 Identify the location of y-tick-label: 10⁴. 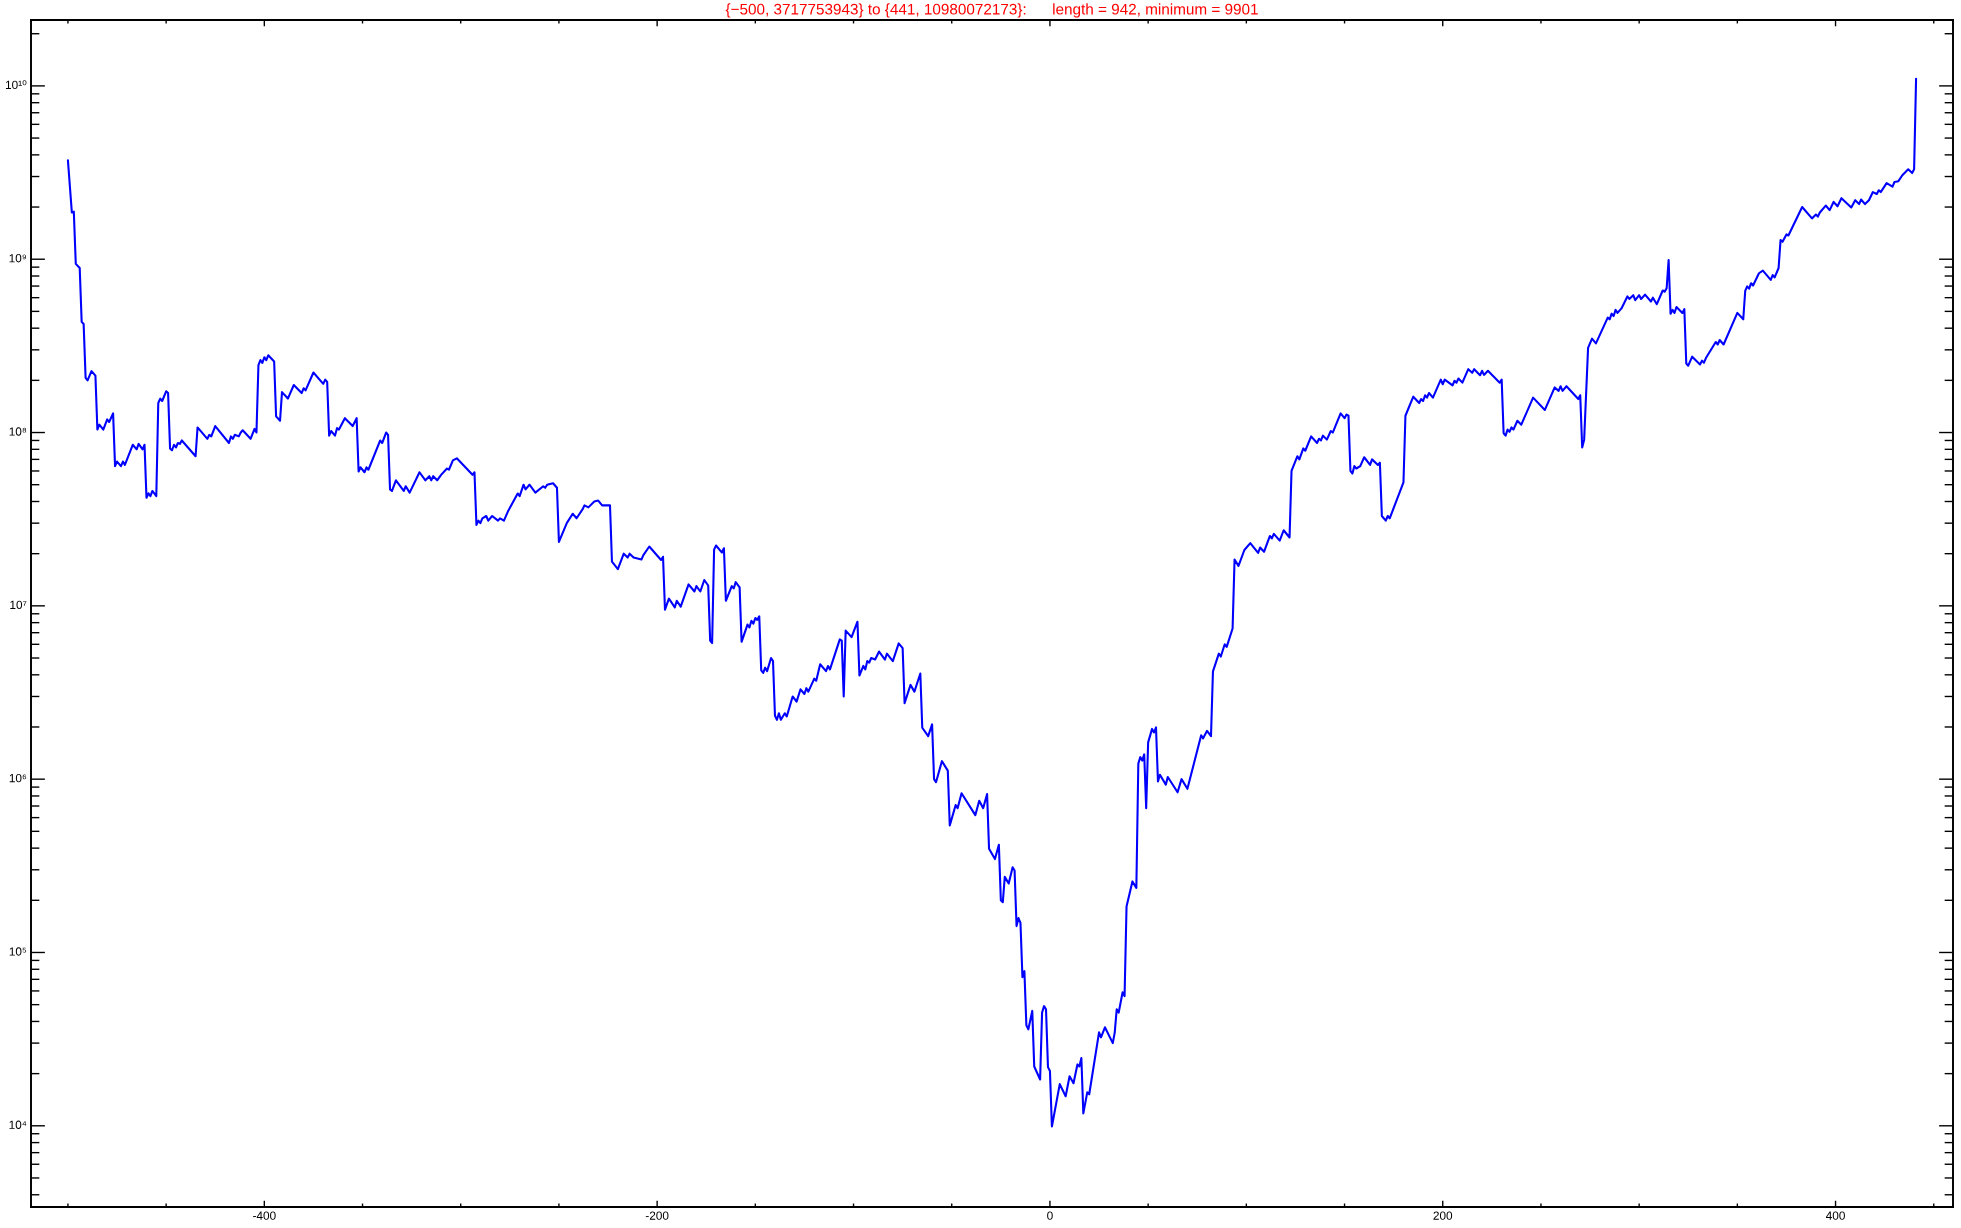
(18, 1124).